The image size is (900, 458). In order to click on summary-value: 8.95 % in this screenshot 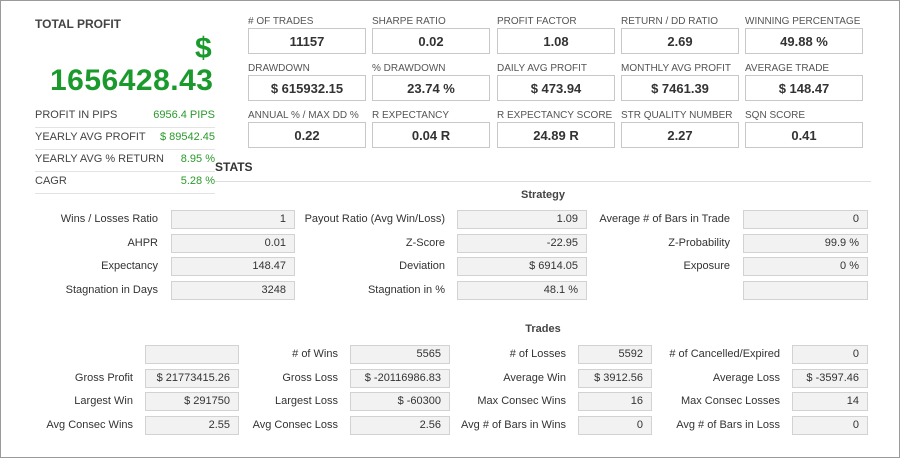, I will do `click(197, 159)`.